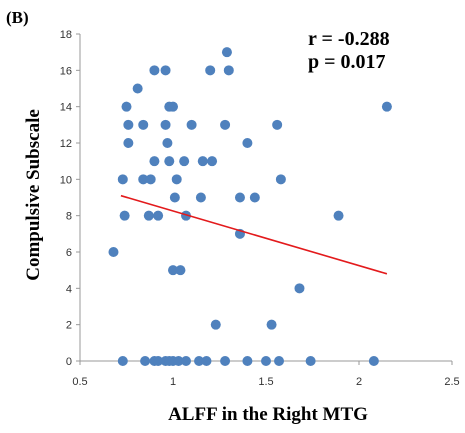  Describe the element at coordinates (69, 253) in the screenshot. I see `y-tick-label: 6` at that location.